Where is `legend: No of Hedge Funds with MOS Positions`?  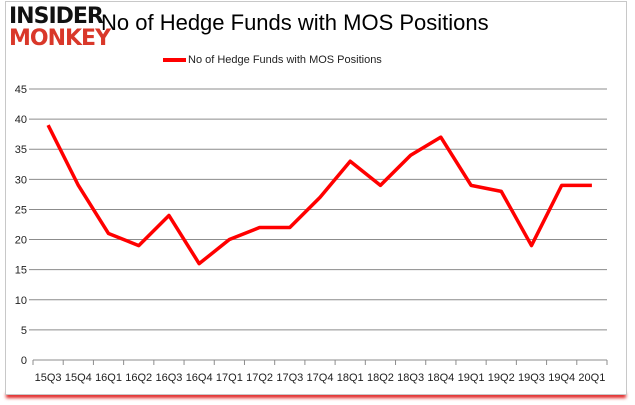
legend: No of Hedge Funds with MOS Positions is located at coordinates (272, 60).